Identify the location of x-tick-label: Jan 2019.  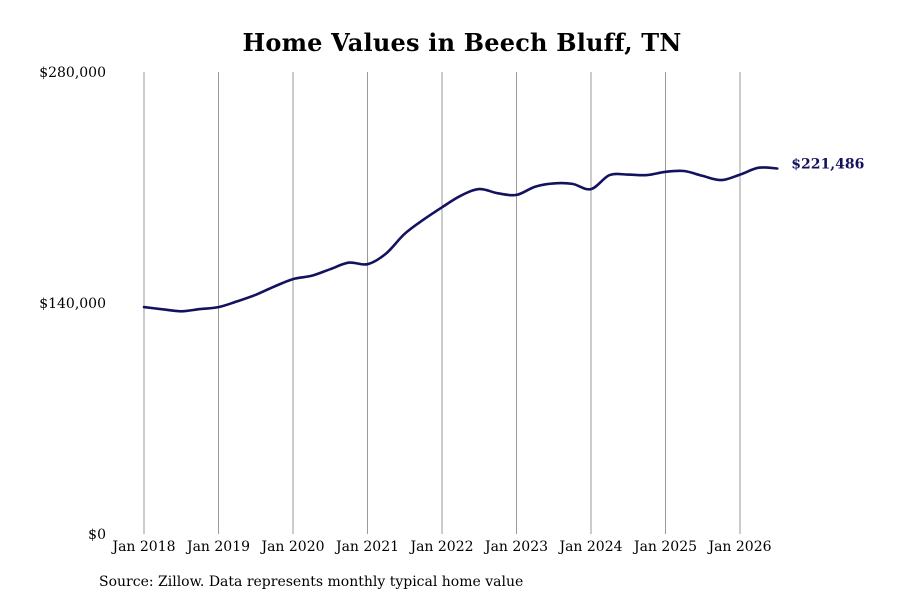
(217, 547).